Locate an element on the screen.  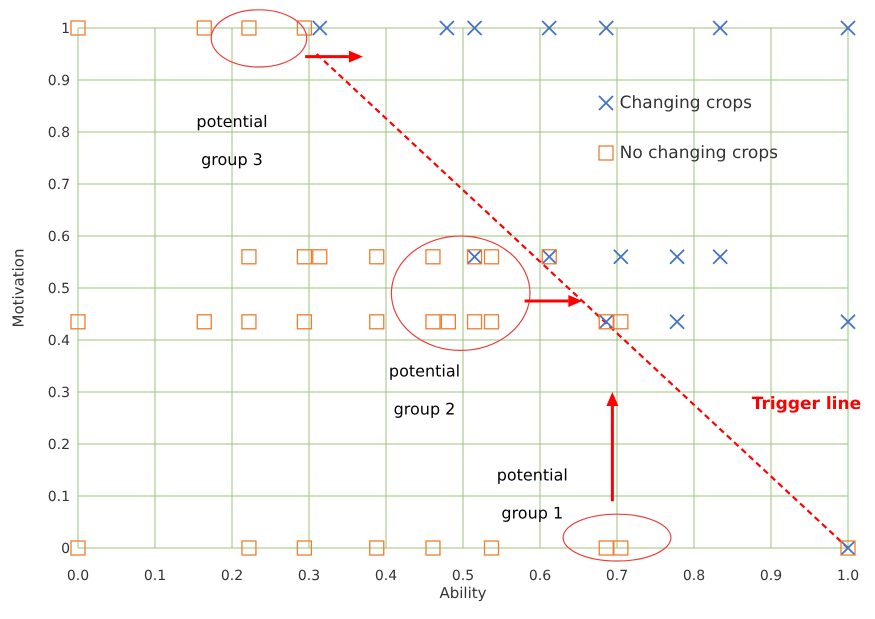
y-tick-label: 0.7 is located at coordinates (59, 184).